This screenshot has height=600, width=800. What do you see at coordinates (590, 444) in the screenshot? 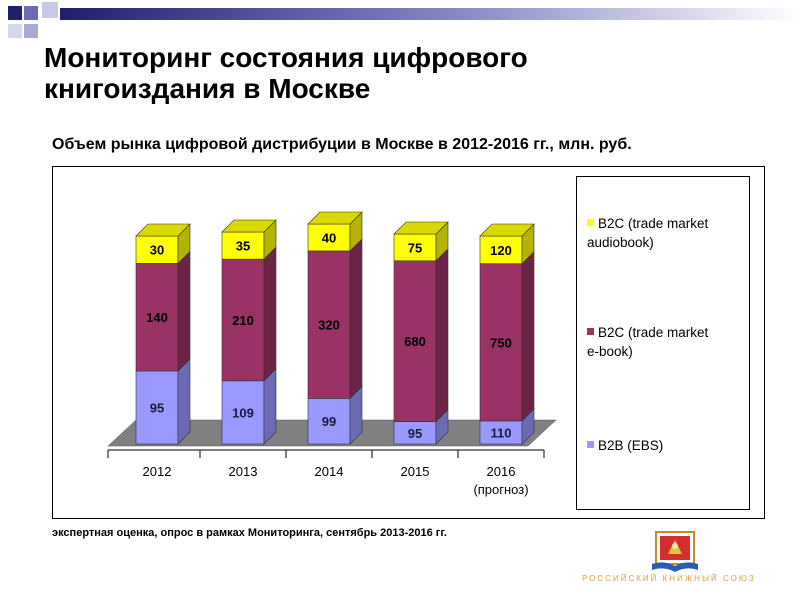
I see `legend-swatch-ebs` at bounding box center [590, 444].